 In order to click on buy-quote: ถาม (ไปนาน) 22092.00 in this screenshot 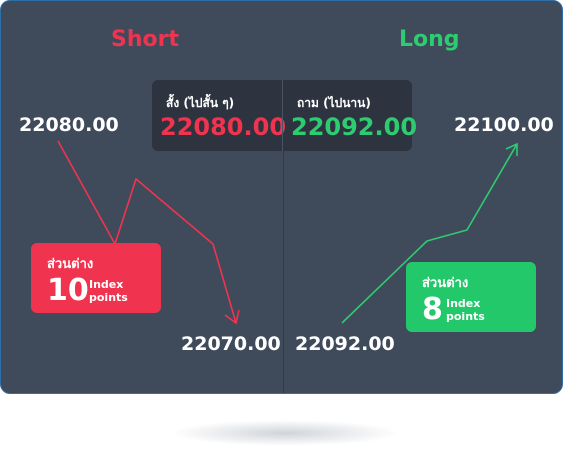, I will do `click(349, 115)`.